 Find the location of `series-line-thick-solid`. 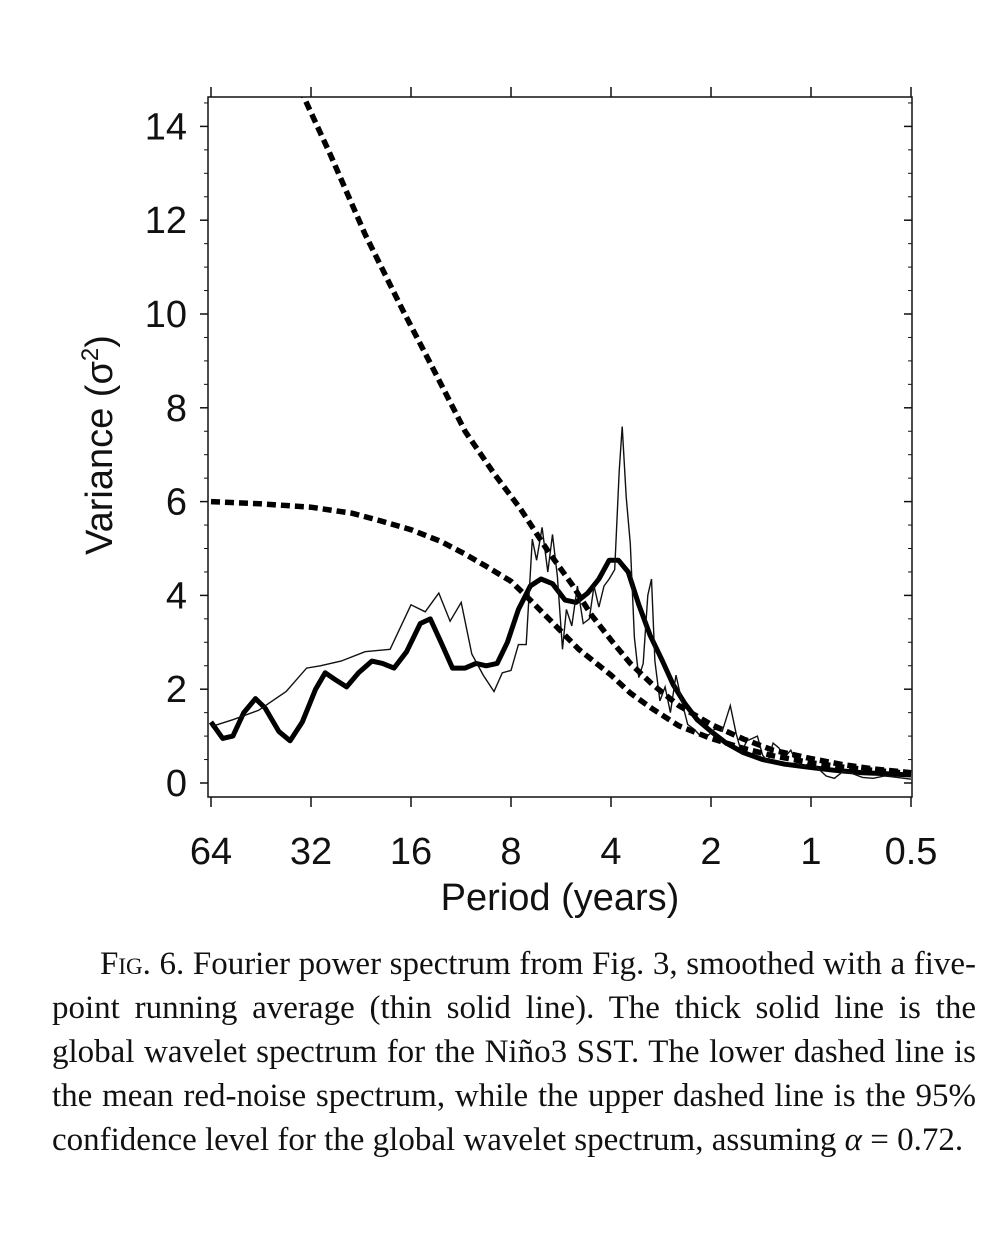

series-line-thick-solid is located at coordinates (560, 667).